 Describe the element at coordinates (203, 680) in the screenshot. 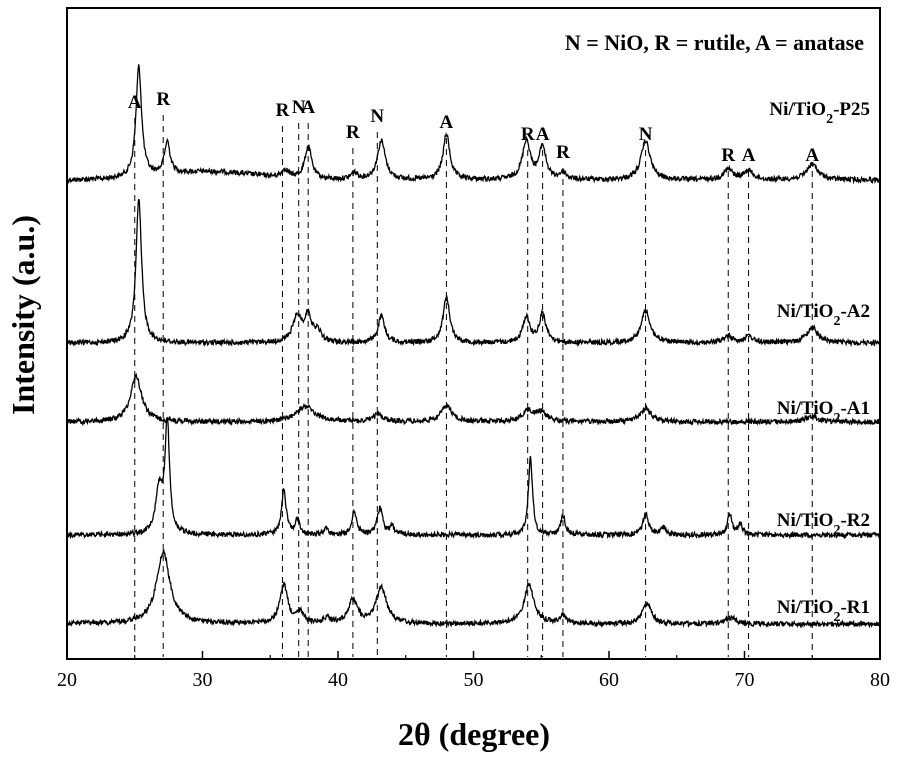

I see `x-tick-label: 30` at that location.